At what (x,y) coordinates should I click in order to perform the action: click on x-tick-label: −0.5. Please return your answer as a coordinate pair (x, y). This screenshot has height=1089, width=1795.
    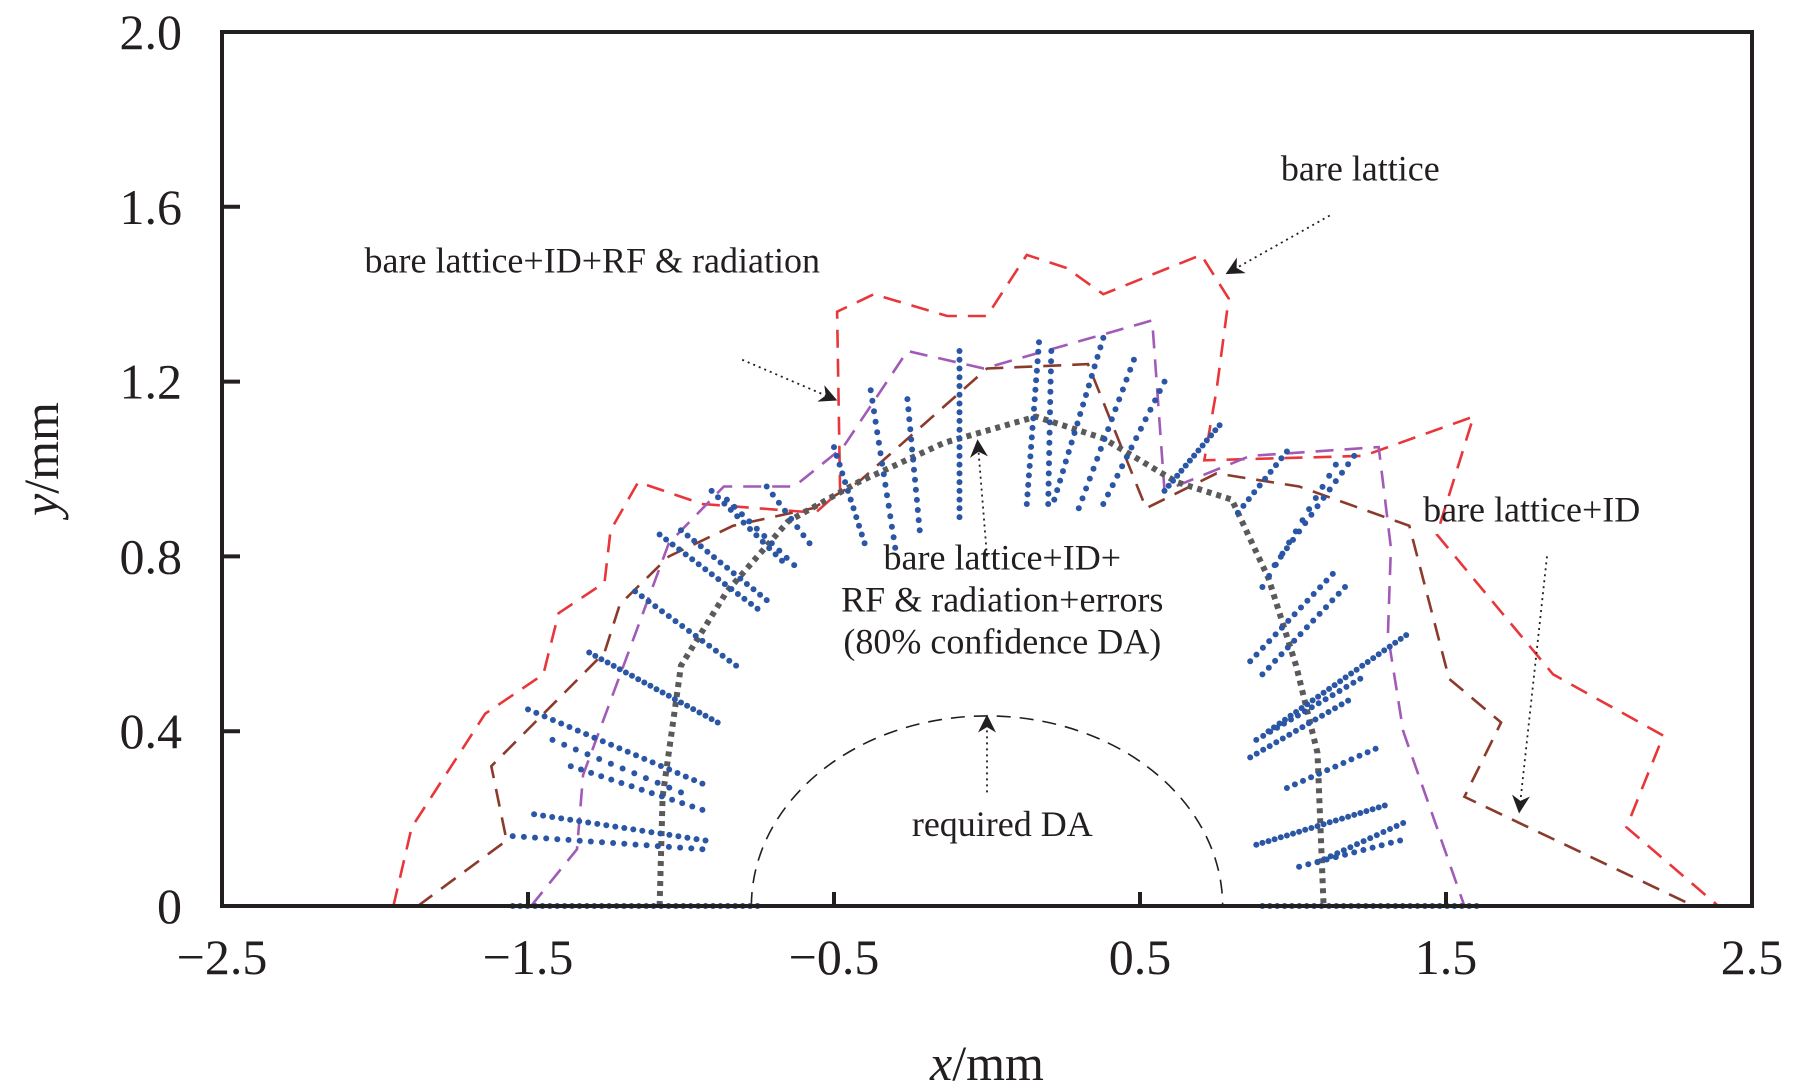
    Looking at the image, I should click on (834, 957).